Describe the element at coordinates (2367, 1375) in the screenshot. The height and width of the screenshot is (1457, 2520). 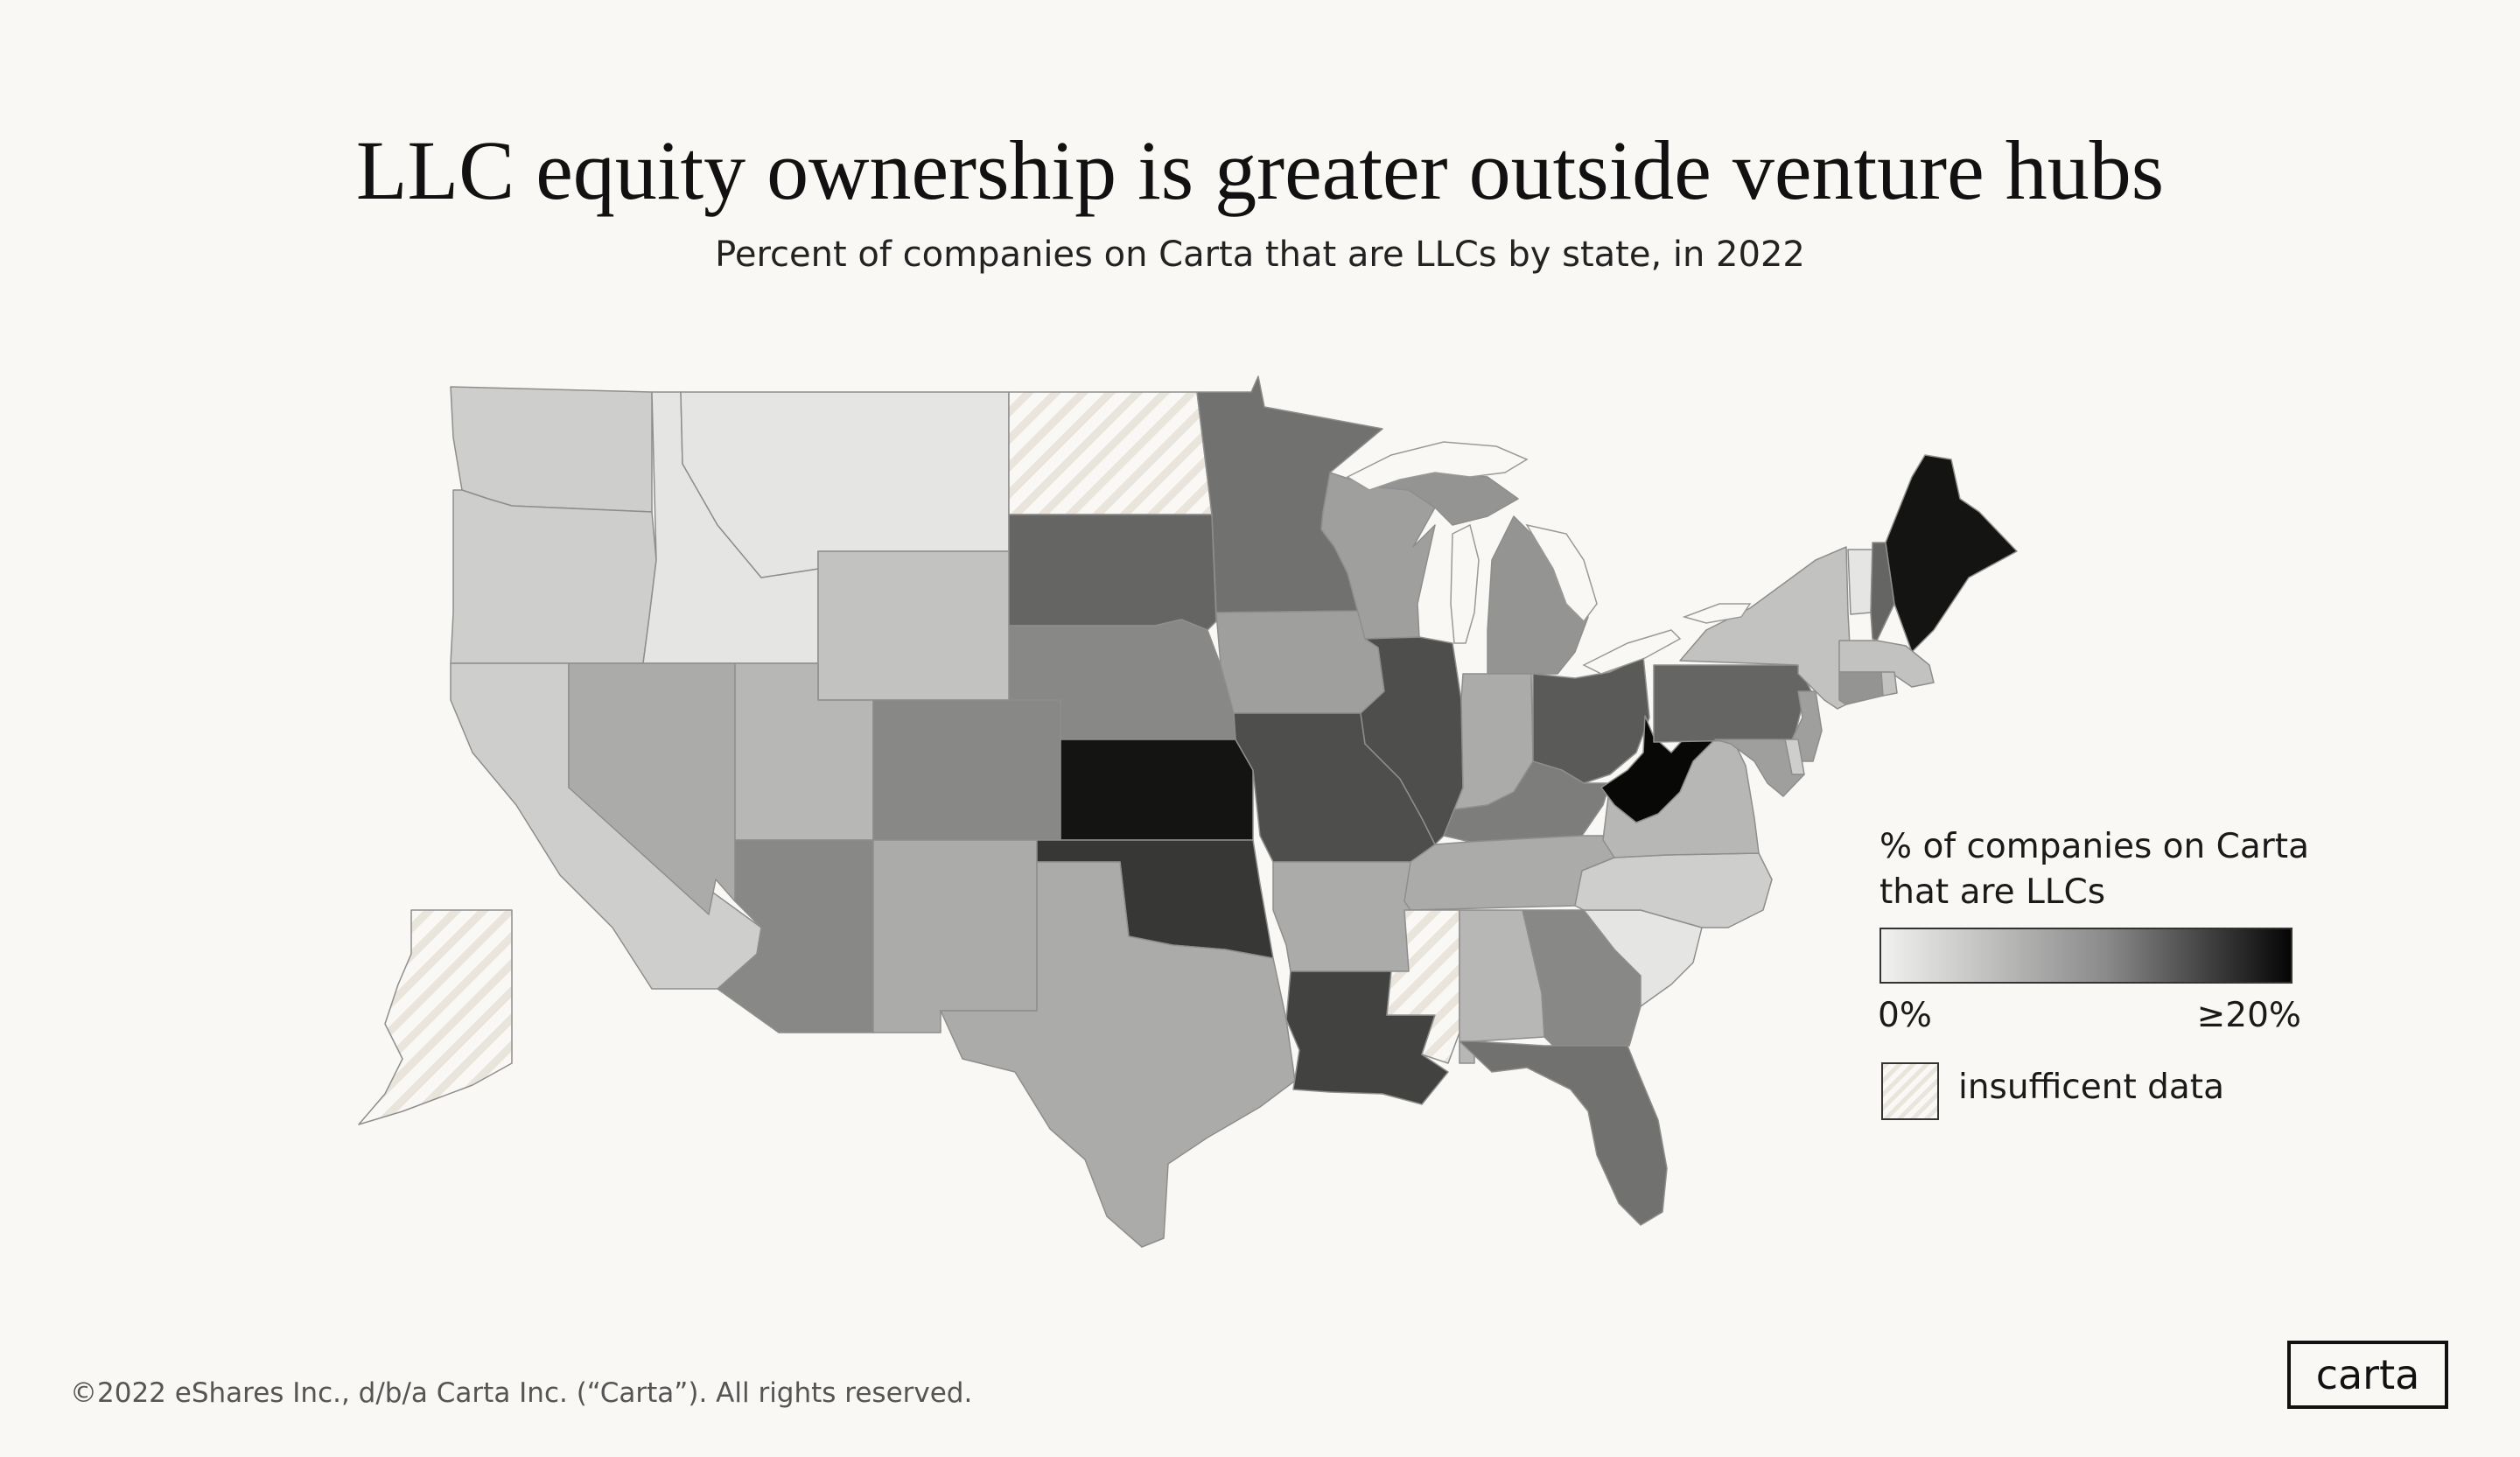
I see `carta-logo: carta` at that location.